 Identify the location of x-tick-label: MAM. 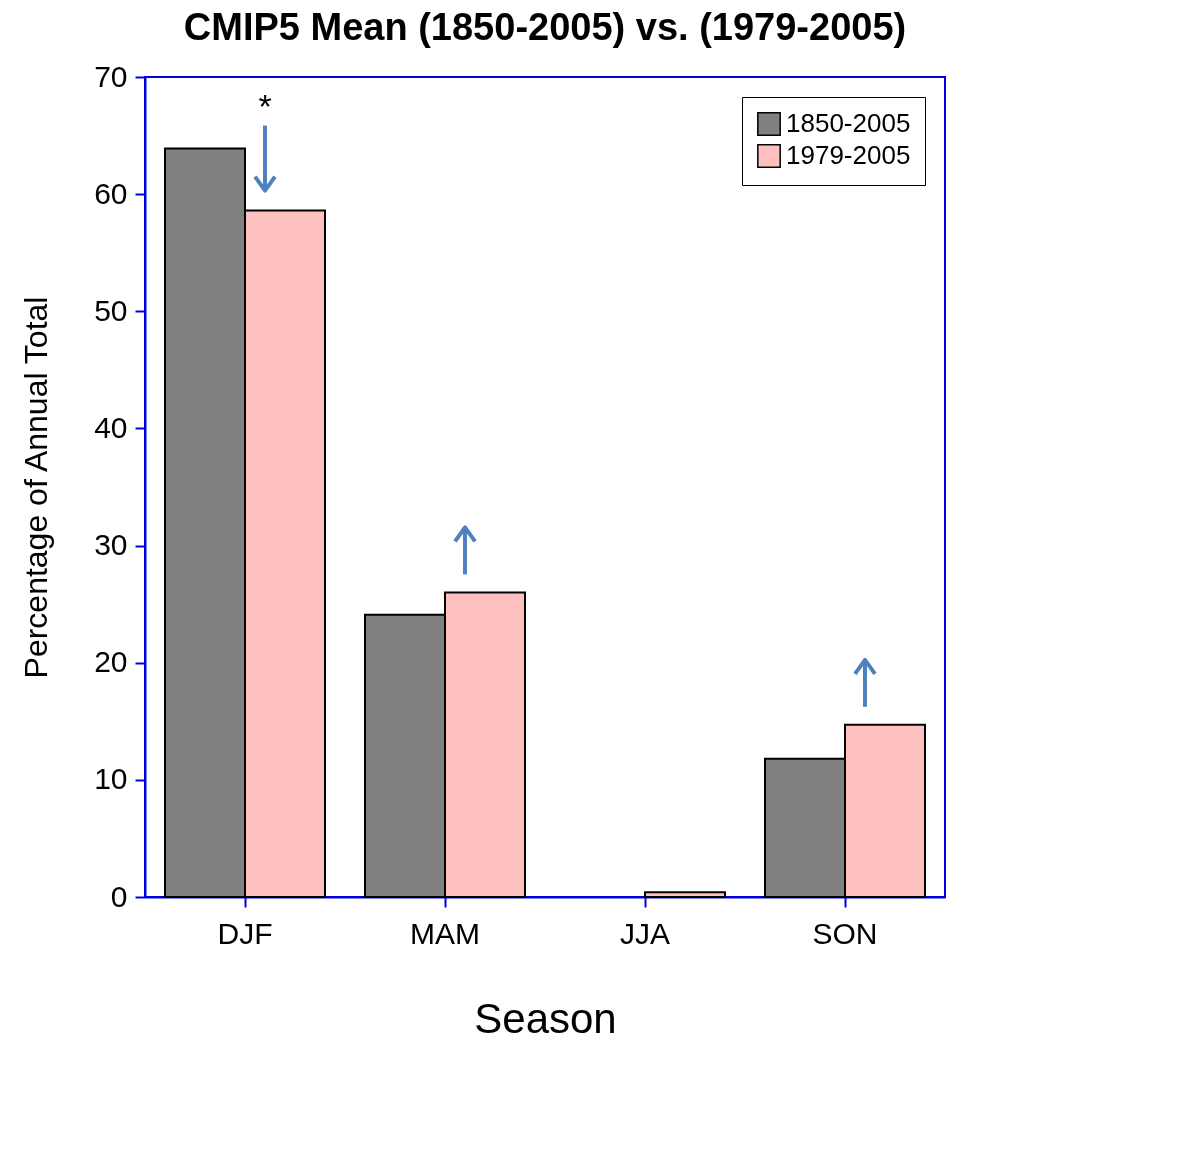
(445, 933).